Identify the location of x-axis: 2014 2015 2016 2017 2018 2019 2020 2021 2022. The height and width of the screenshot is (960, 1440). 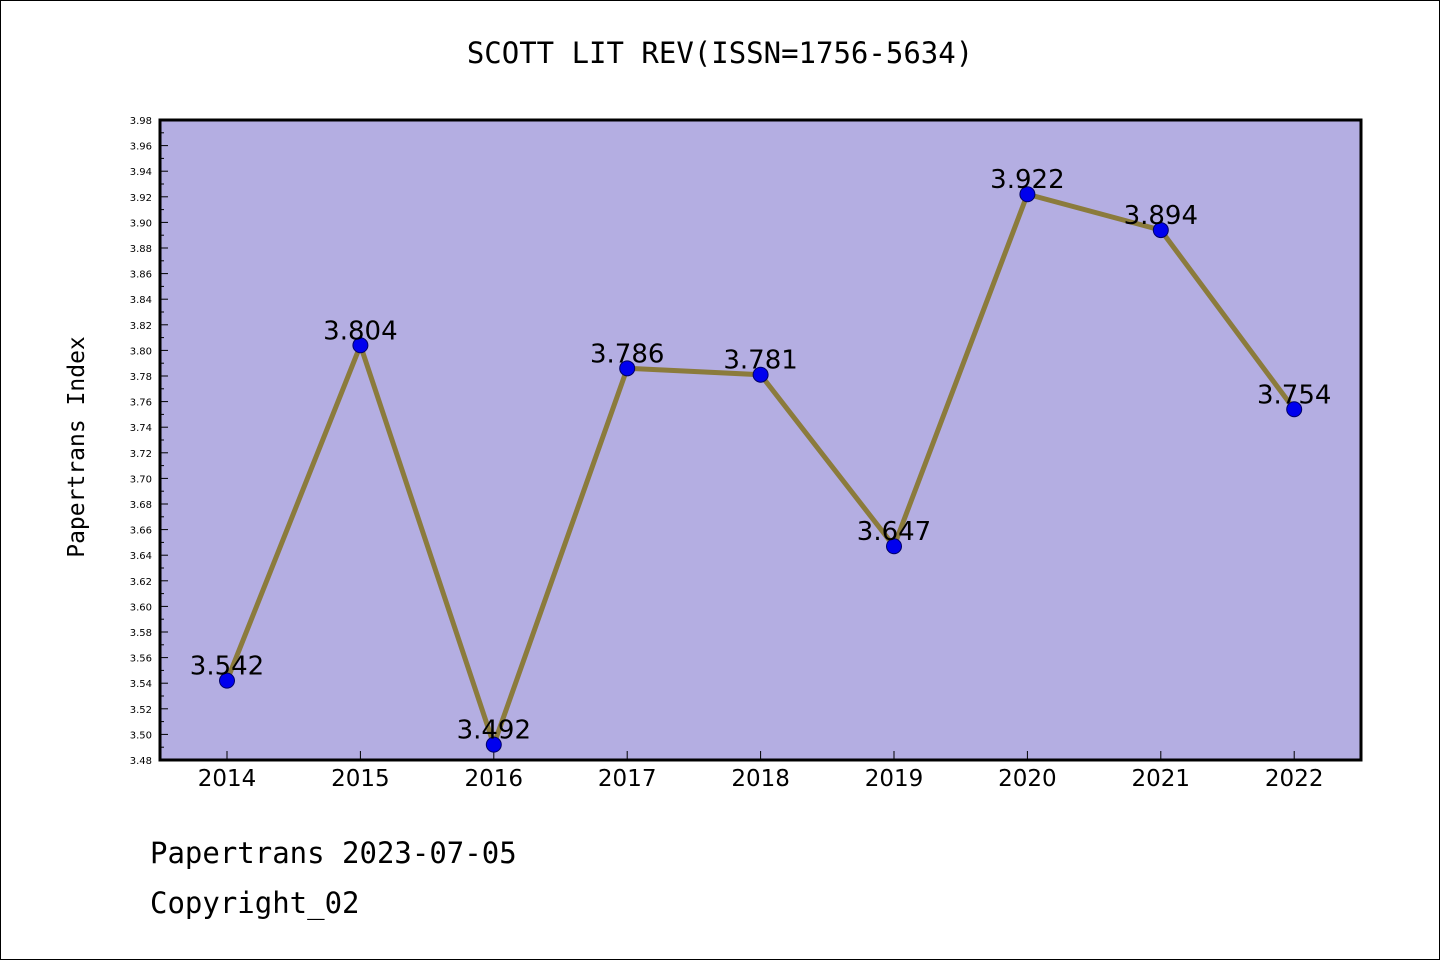
(761, 771).